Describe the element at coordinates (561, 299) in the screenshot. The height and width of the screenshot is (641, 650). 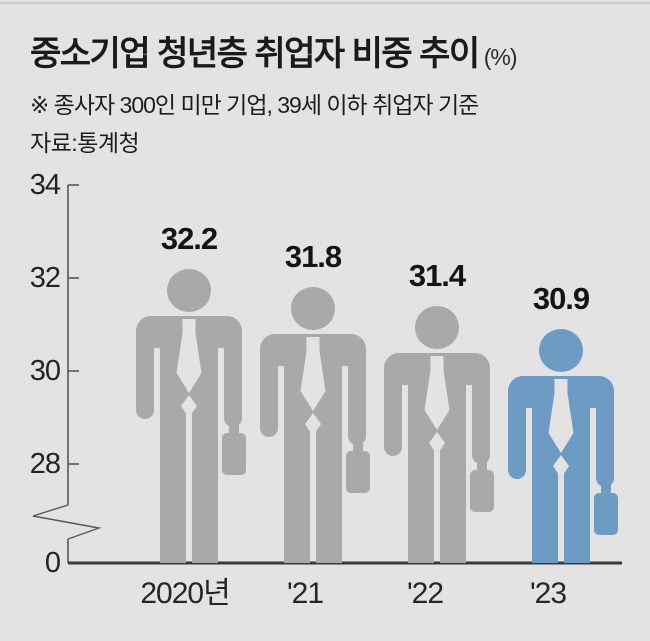
I see `value-label: 30.9` at that location.